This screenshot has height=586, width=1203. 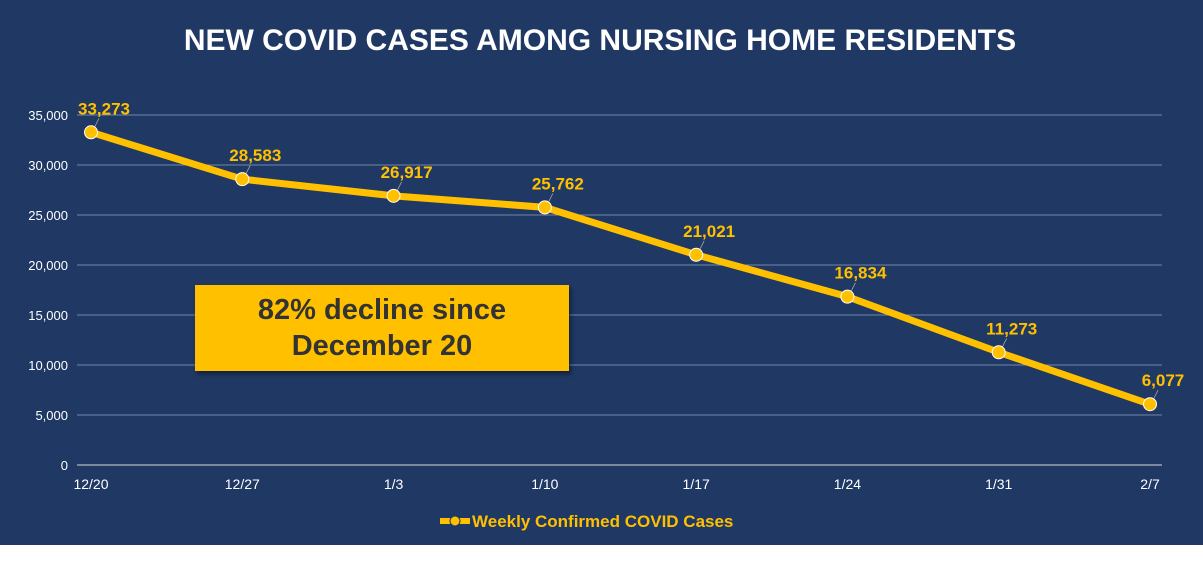 What do you see at coordinates (1011, 328) in the screenshot?
I see `data-label: 11,273` at bounding box center [1011, 328].